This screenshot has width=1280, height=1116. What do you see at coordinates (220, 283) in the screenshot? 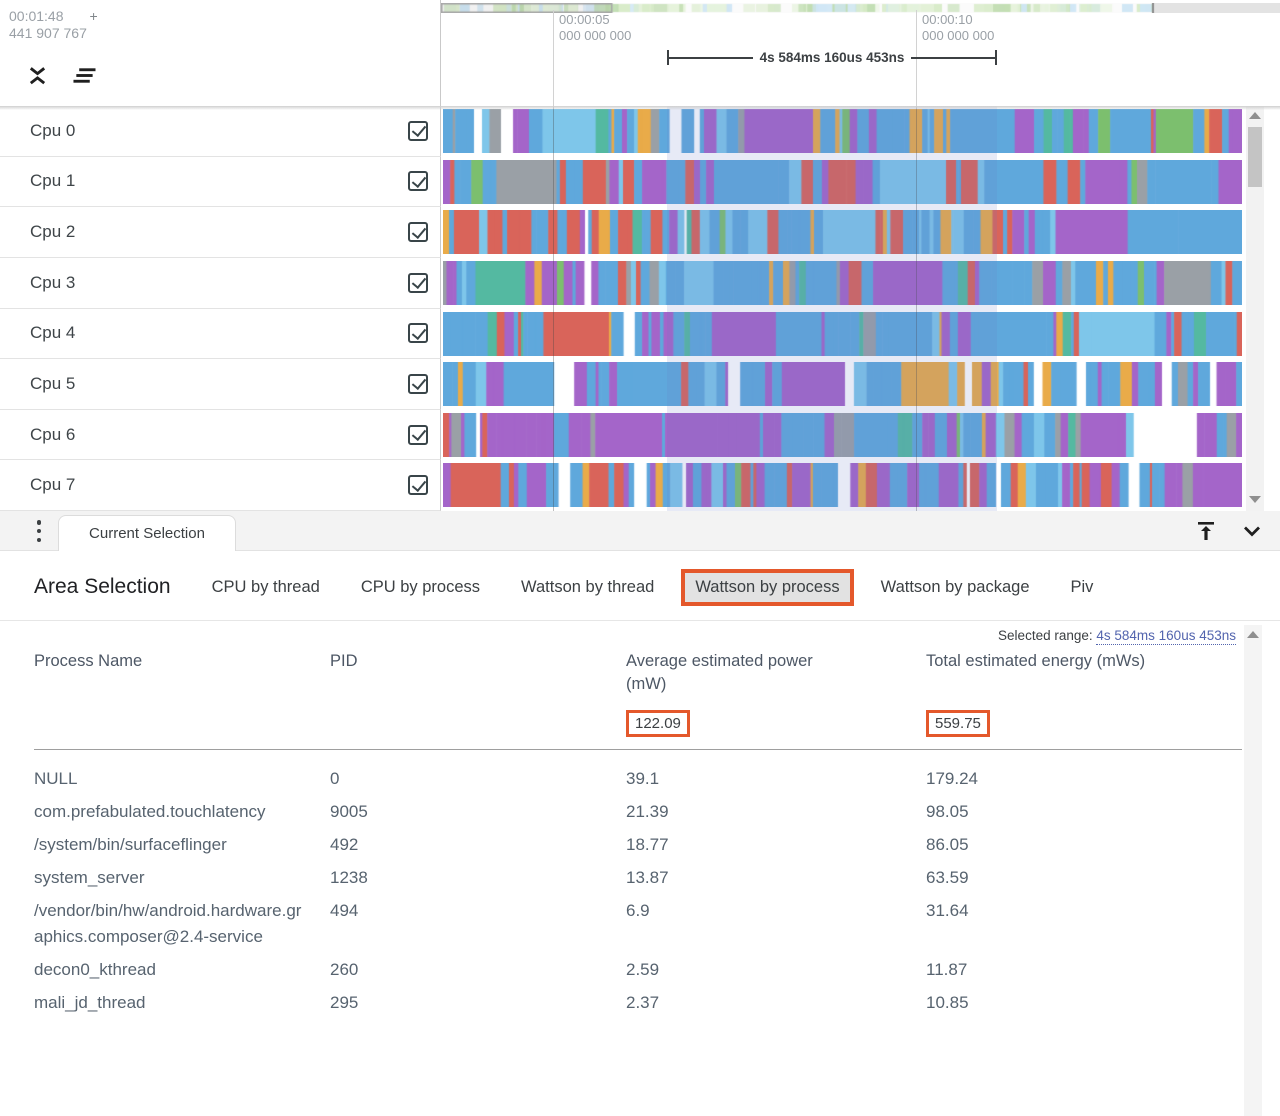
I see `track-label: Cpu 3` at bounding box center [220, 283].